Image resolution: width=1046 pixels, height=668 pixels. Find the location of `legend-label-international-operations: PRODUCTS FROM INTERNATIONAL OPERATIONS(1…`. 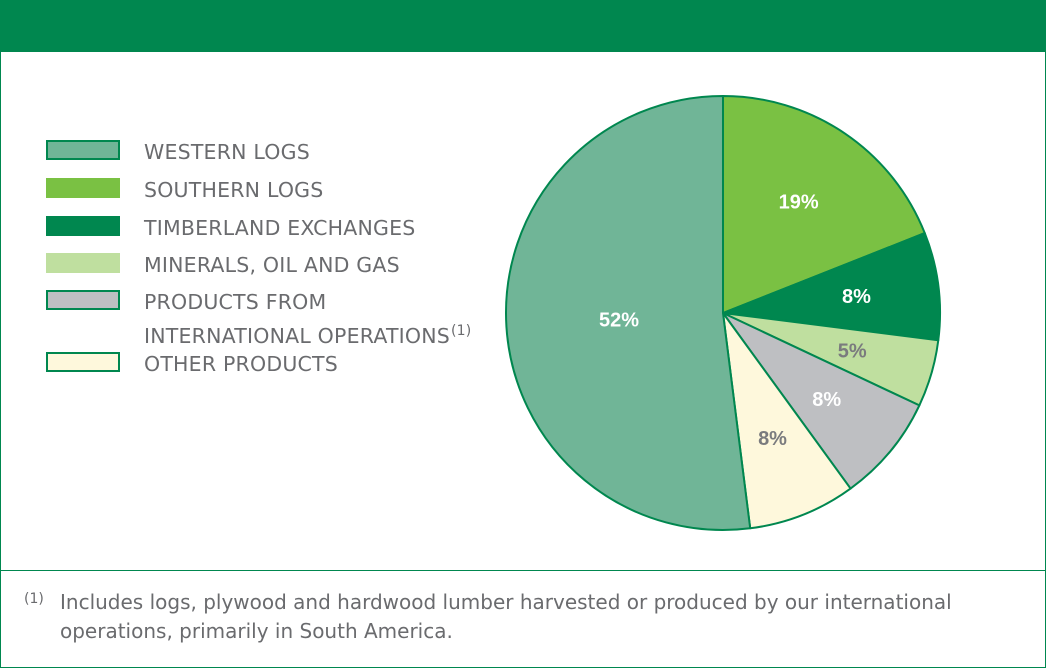

legend-label-international-operations: PRODUCTS FROM INTERNATIONAL OPERATIONS(1… is located at coordinates (307, 319).